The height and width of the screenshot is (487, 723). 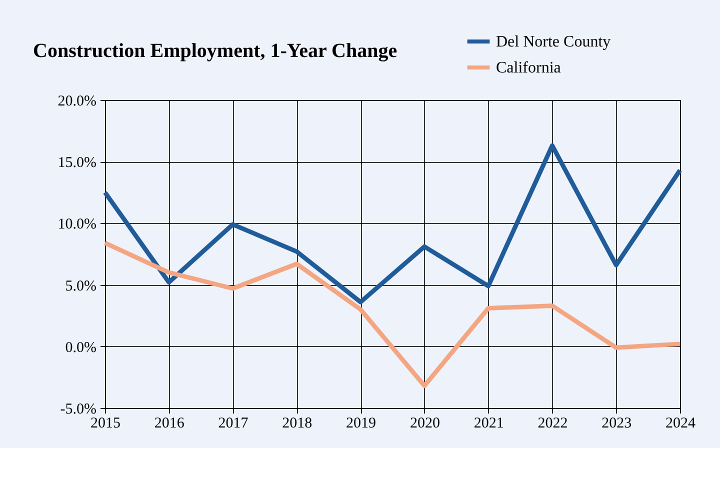 What do you see at coordinates (169, 424) in the screenshot?
I see `x-tick-label: 2016` at bounding box center [169, 424].